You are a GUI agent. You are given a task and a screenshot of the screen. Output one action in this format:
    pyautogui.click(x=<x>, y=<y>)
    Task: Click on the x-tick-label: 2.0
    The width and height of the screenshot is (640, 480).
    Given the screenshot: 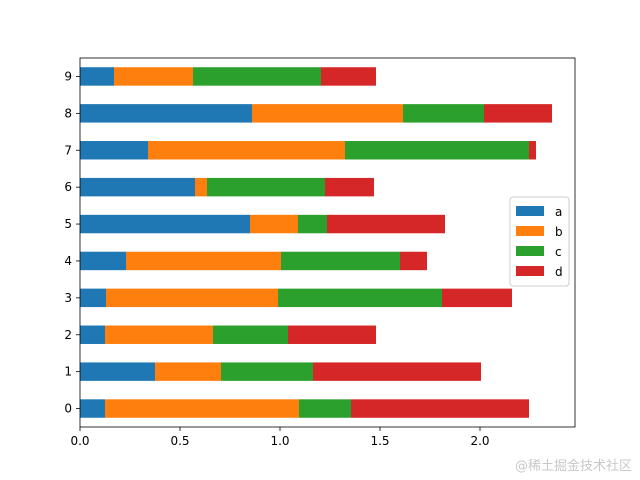 What is the action you would take?
    pyautogui.click(x=479, y=441)
    